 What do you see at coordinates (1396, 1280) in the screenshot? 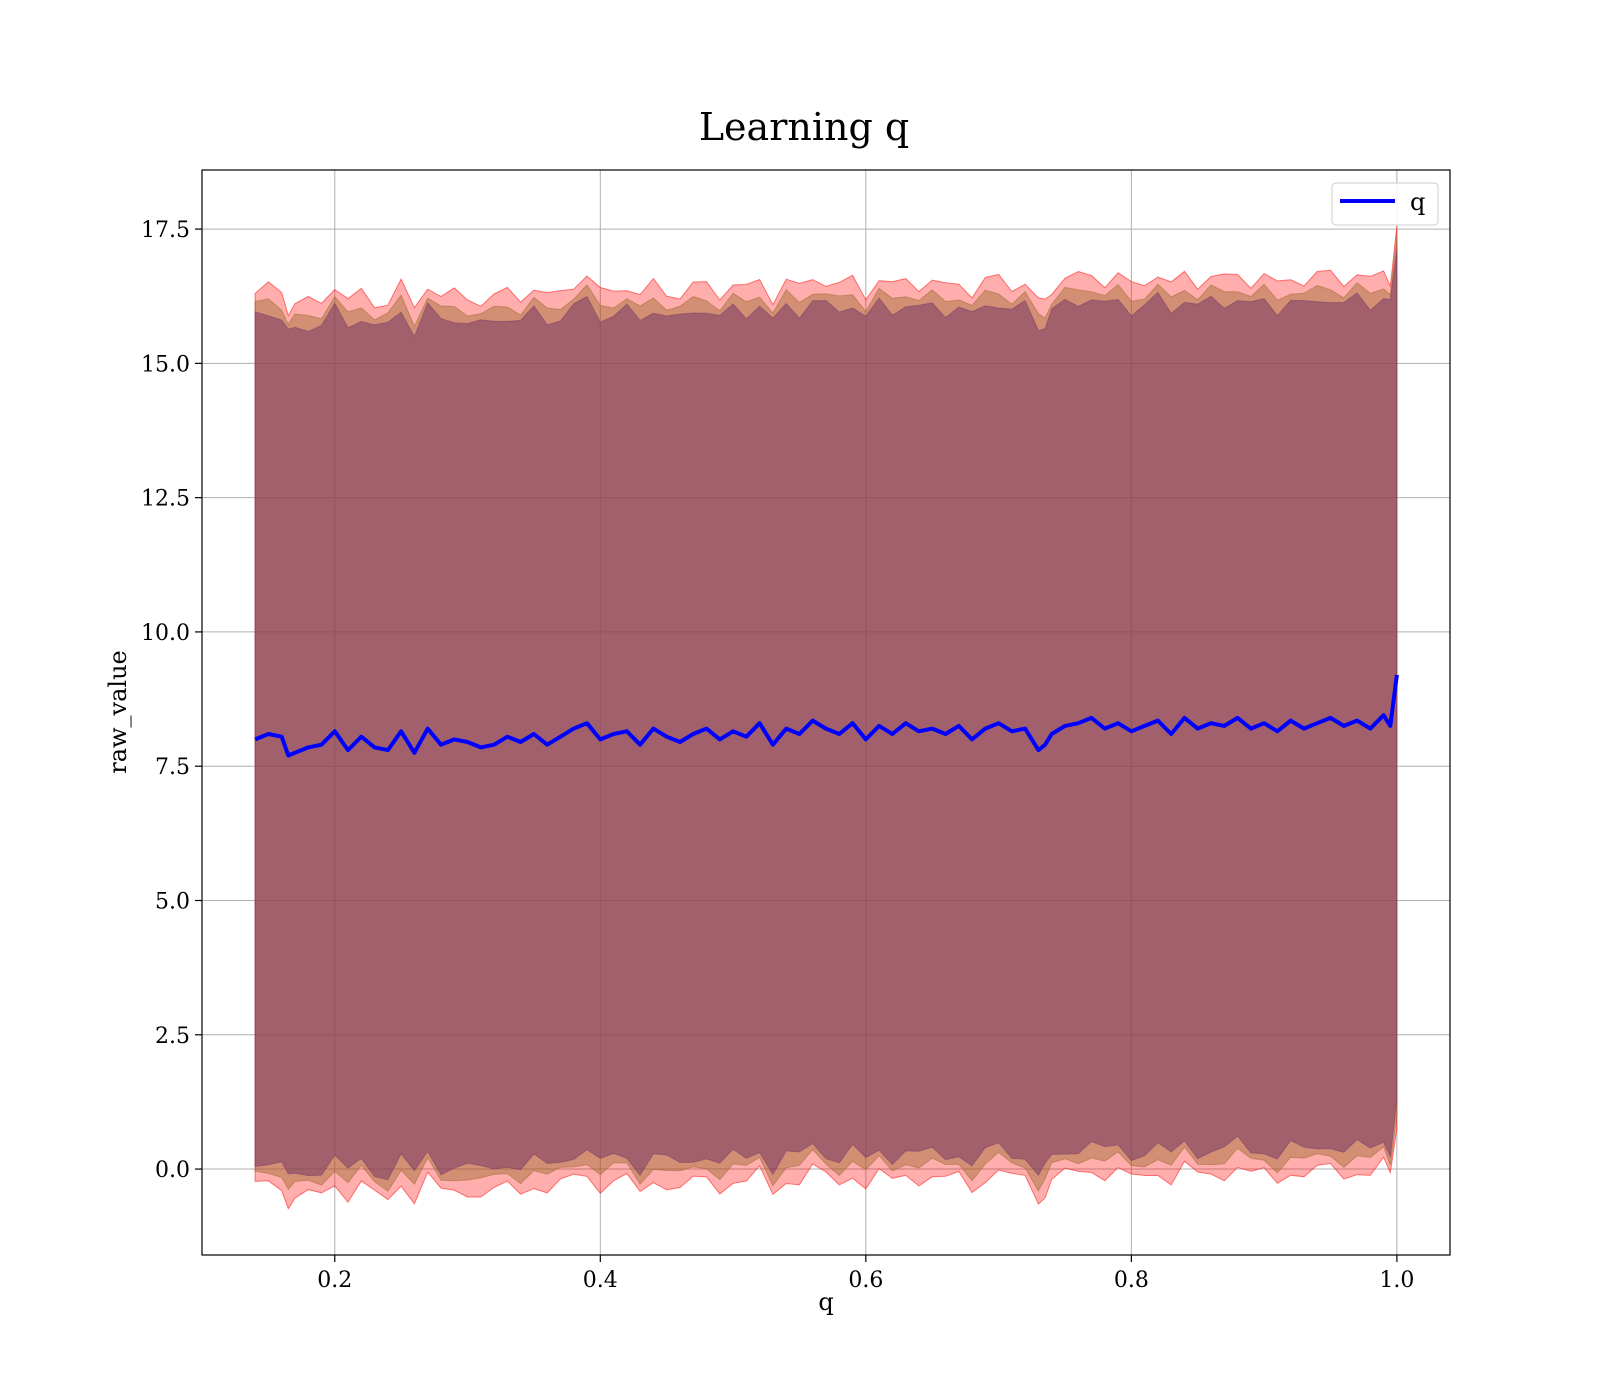
I see `x-tick-label: 1.0` at bounding box center [1396, 1280].